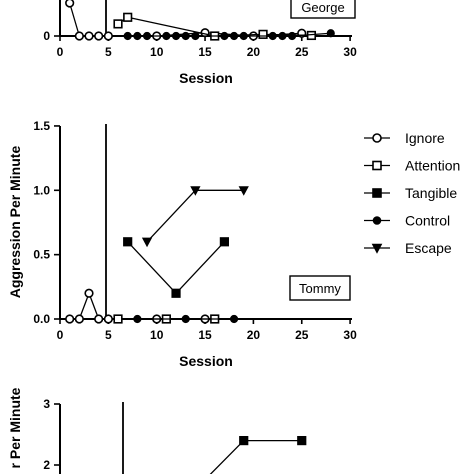 Image resolution: width=474 pixels, height=474 pixels. What do you see at coordinates (15, 222) in the screenshot?
I see `y-axis-label: Aggression Per Minute` at bounding box center [15, 222].